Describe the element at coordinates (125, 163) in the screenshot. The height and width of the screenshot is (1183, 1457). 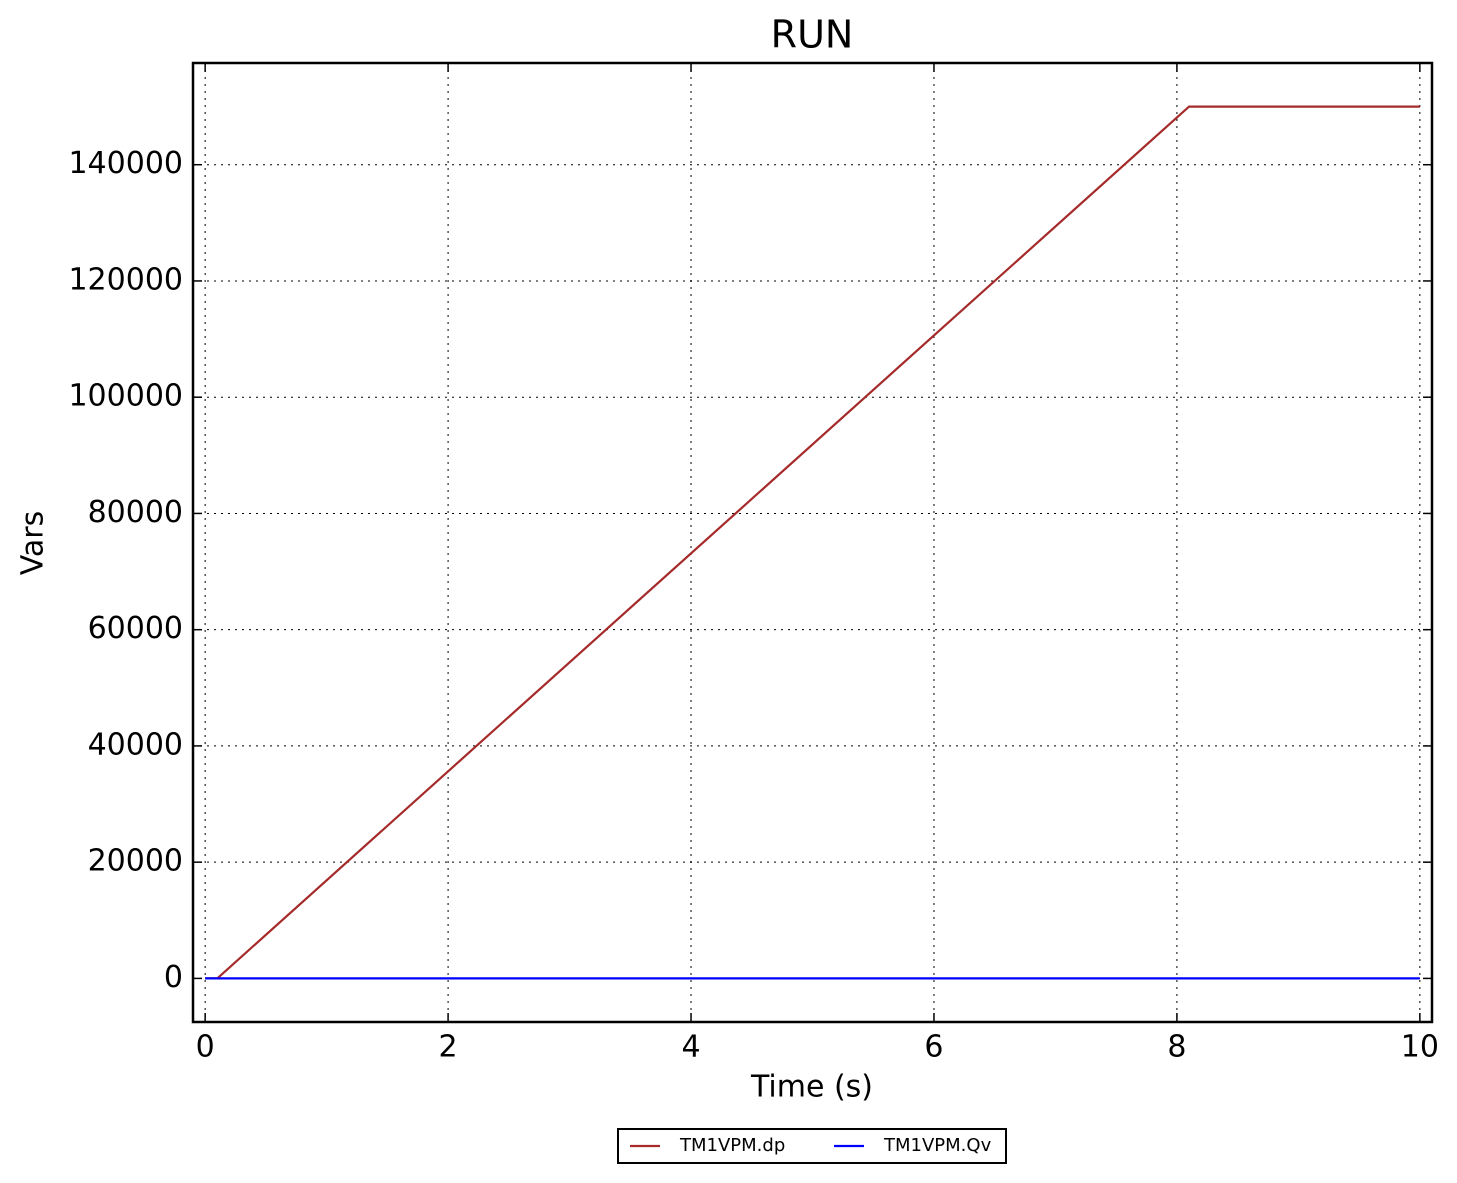
I see `y-tick-label: 140000` at that location.